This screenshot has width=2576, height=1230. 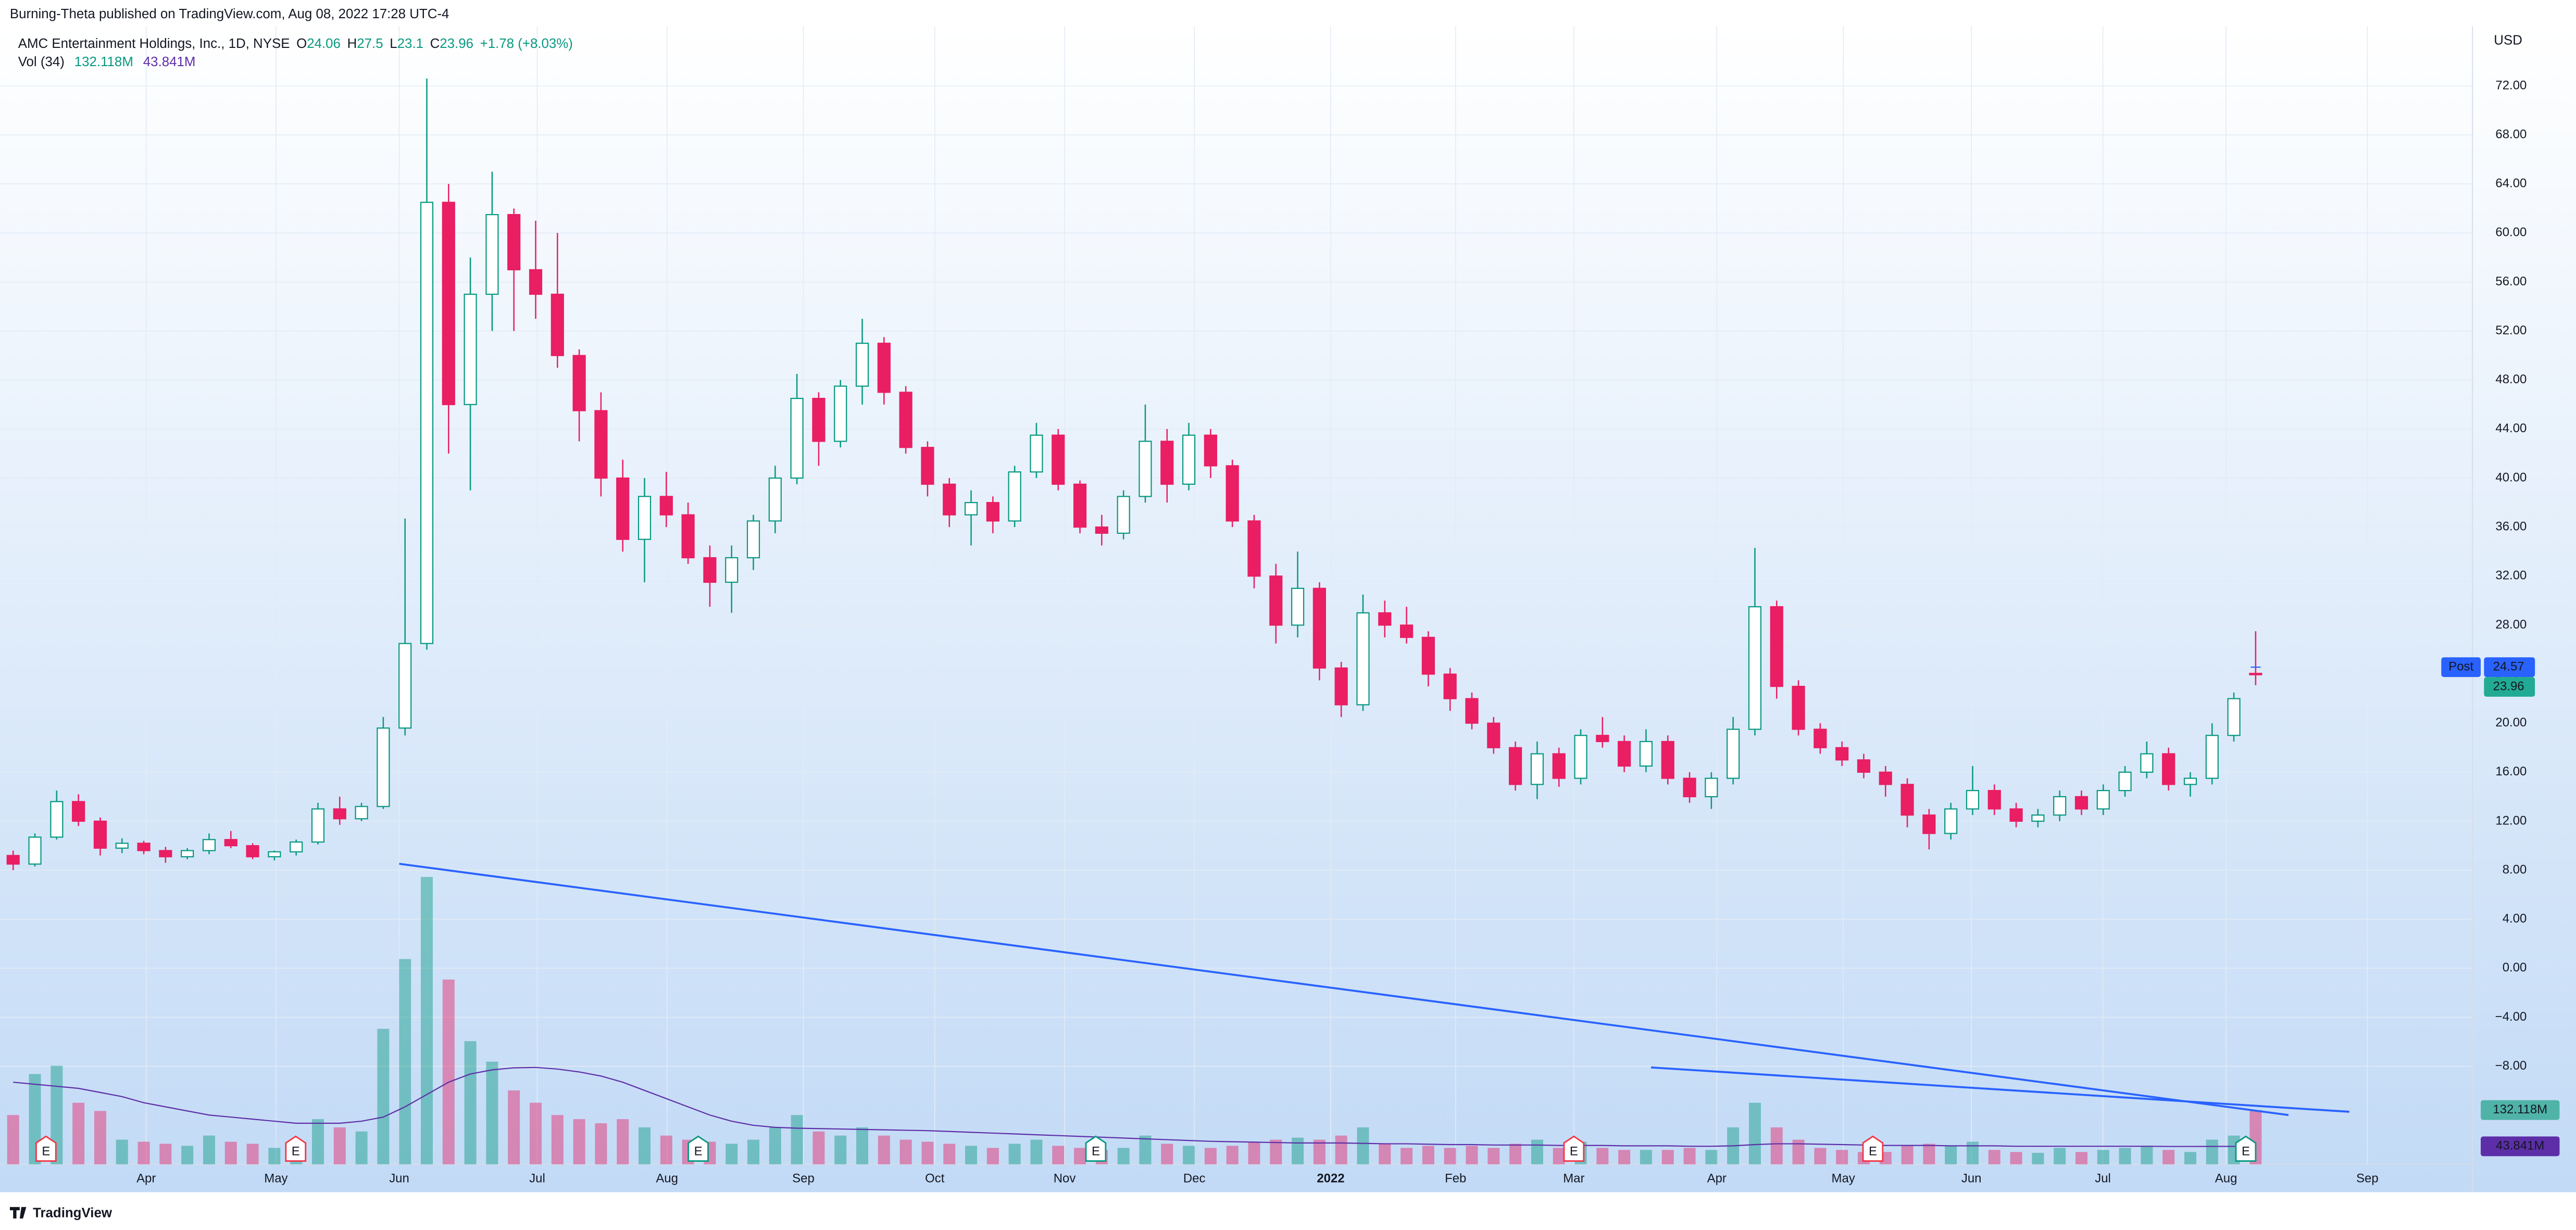 I want to click on x-tick-label: Apr, so click(x=146, y=1179).